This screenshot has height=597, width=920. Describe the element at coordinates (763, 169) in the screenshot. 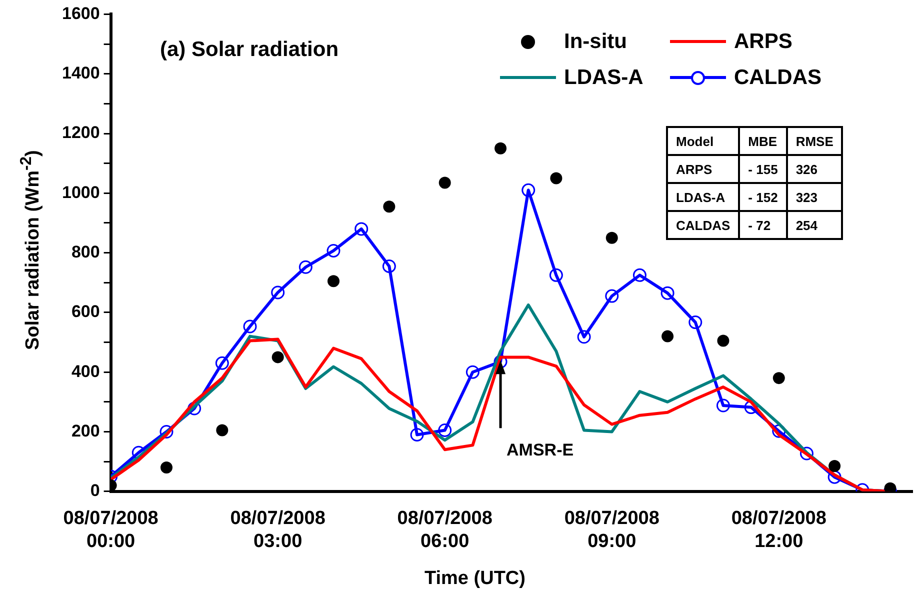

I see `annotation: - 155` at that location.